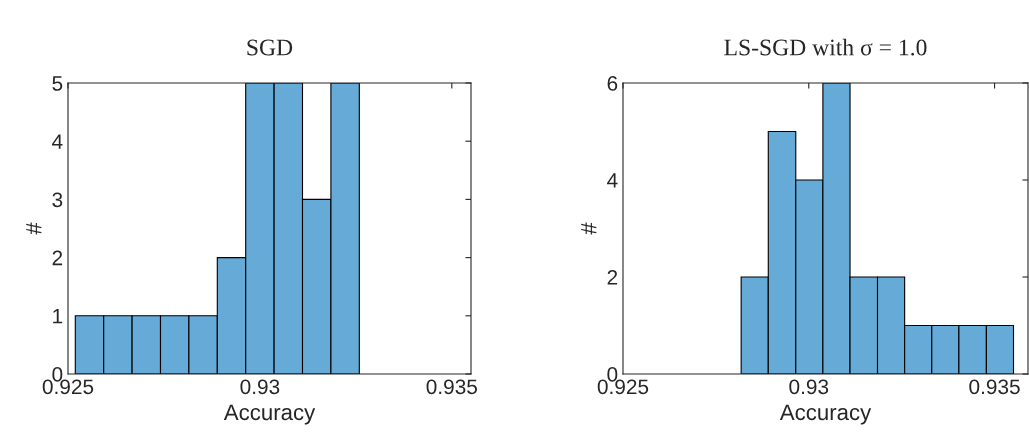 This screenshot has height=447, width=1029. Describe the element at coordinates (270, 47) in the screenshot. I see `chart-title: SGD` at that location.